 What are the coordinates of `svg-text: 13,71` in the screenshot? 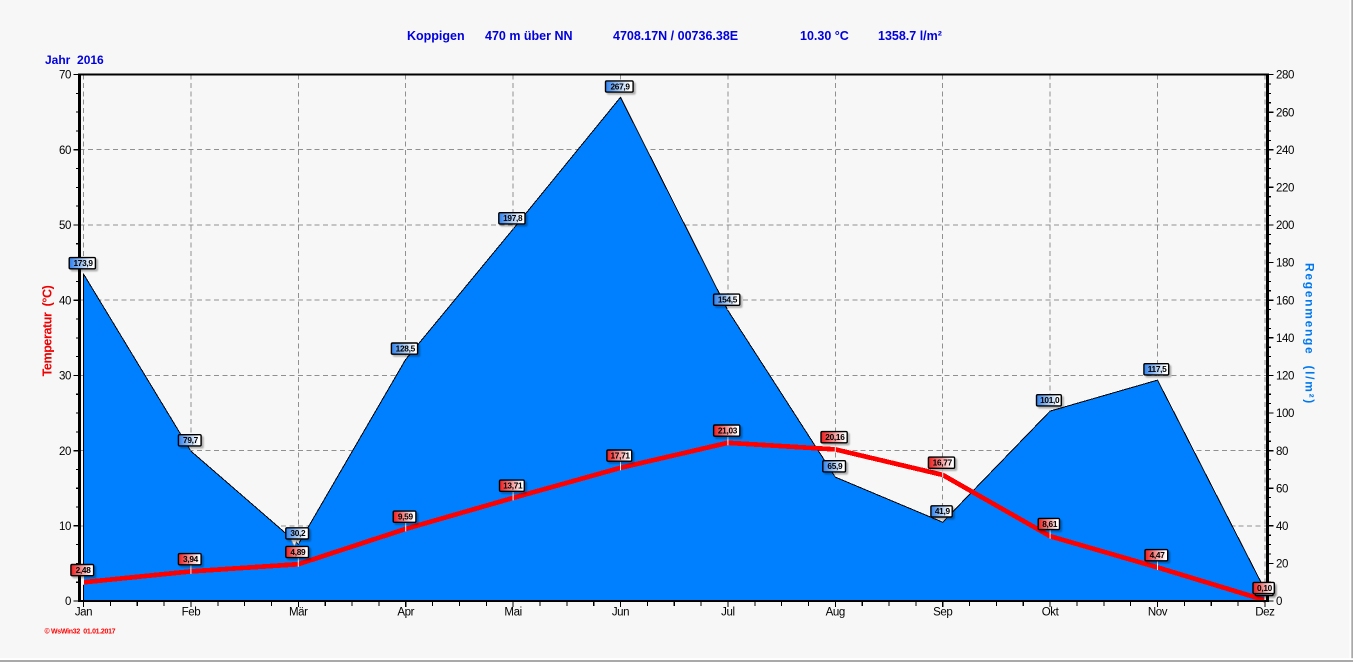 It's located at (513, 486).